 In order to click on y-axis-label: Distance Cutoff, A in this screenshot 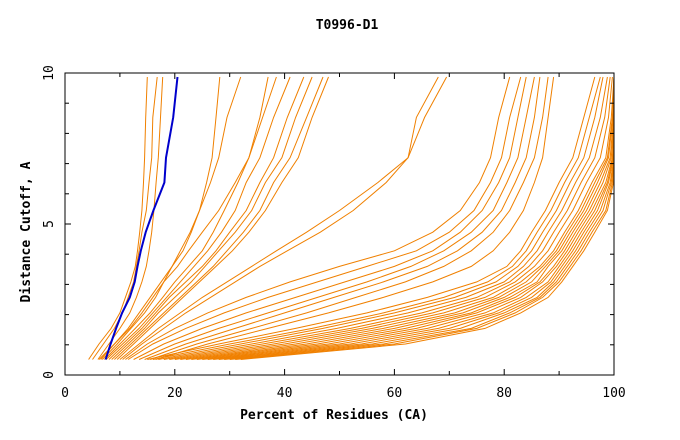, I will do `click(26, 231)`.